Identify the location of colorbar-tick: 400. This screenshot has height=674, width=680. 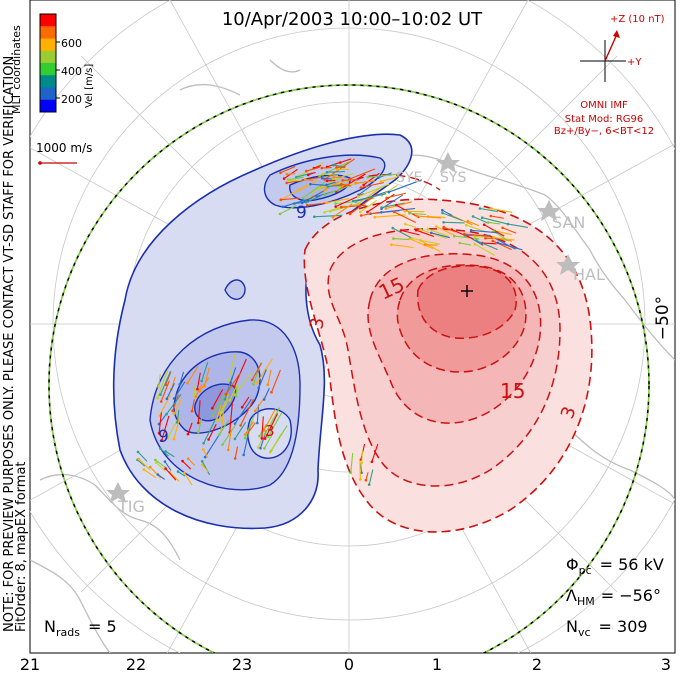
(71, 71).